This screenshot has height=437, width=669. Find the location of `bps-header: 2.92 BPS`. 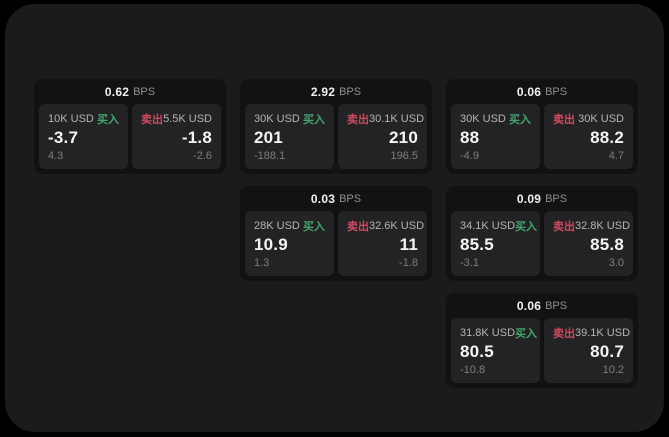

bps-header: 2.92 BPS is located at coordinates (336, 91).